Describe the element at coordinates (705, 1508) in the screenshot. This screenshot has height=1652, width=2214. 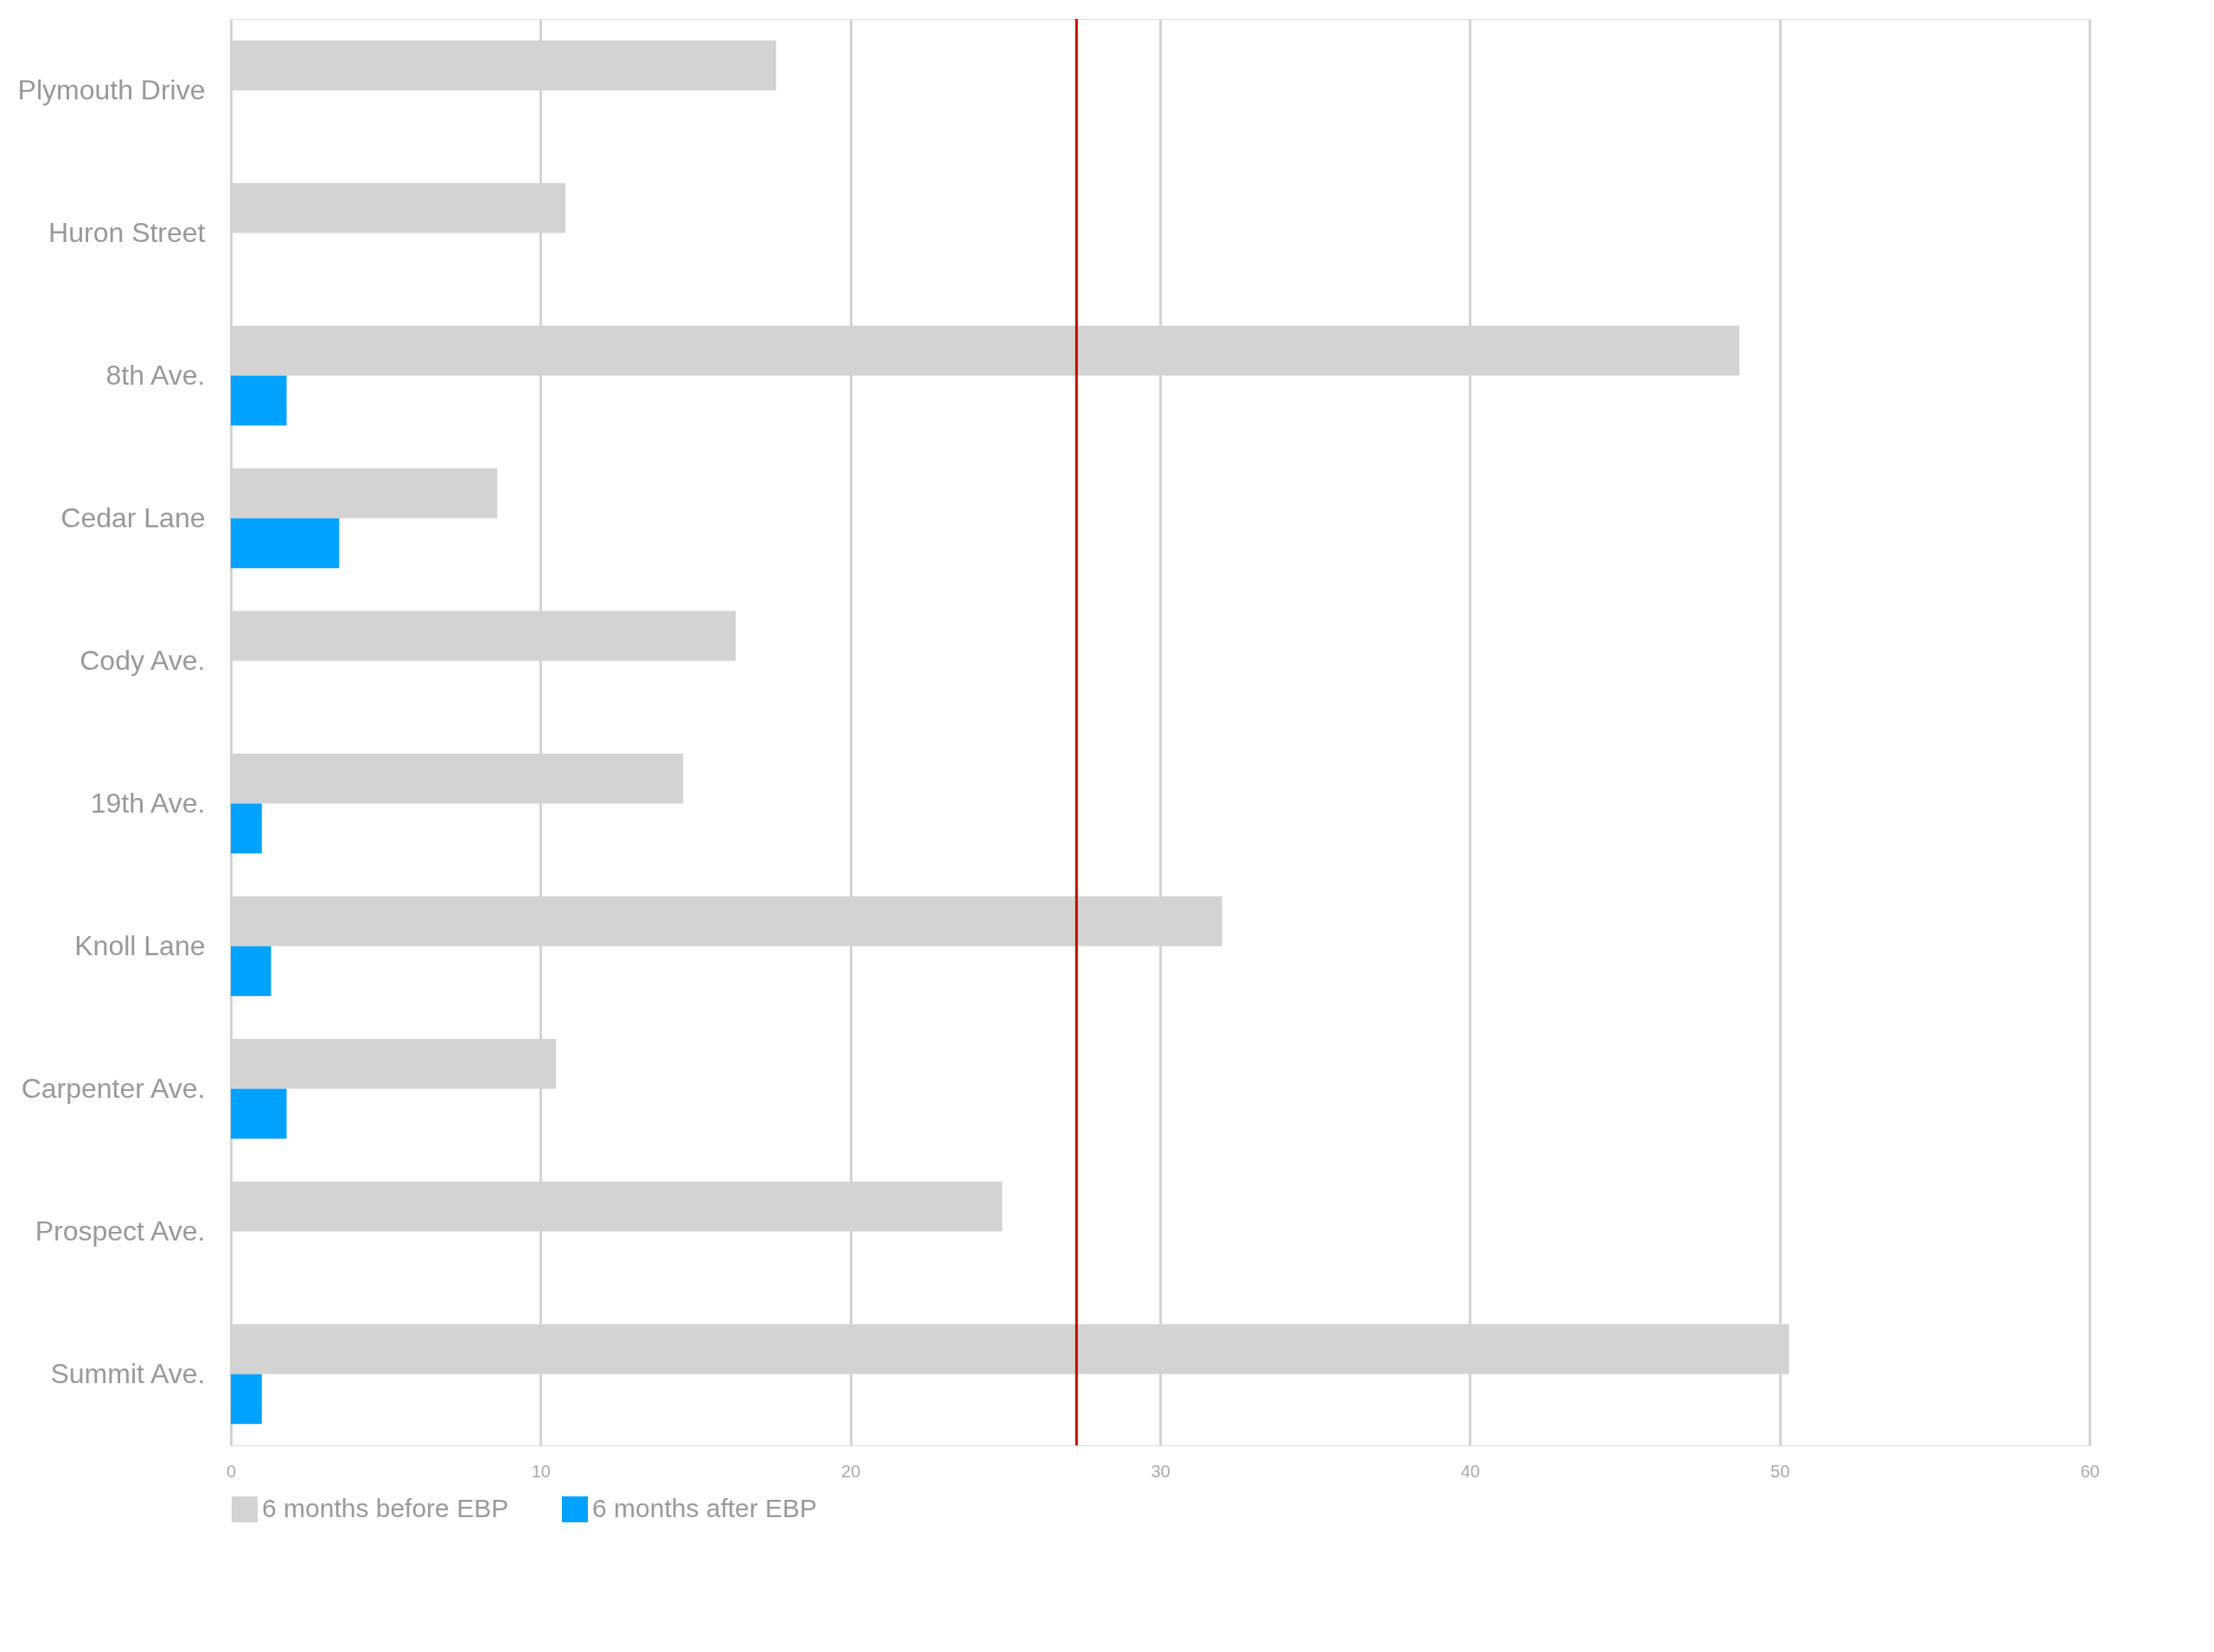
I see `legend-label: 6 months after EBP` at that location.